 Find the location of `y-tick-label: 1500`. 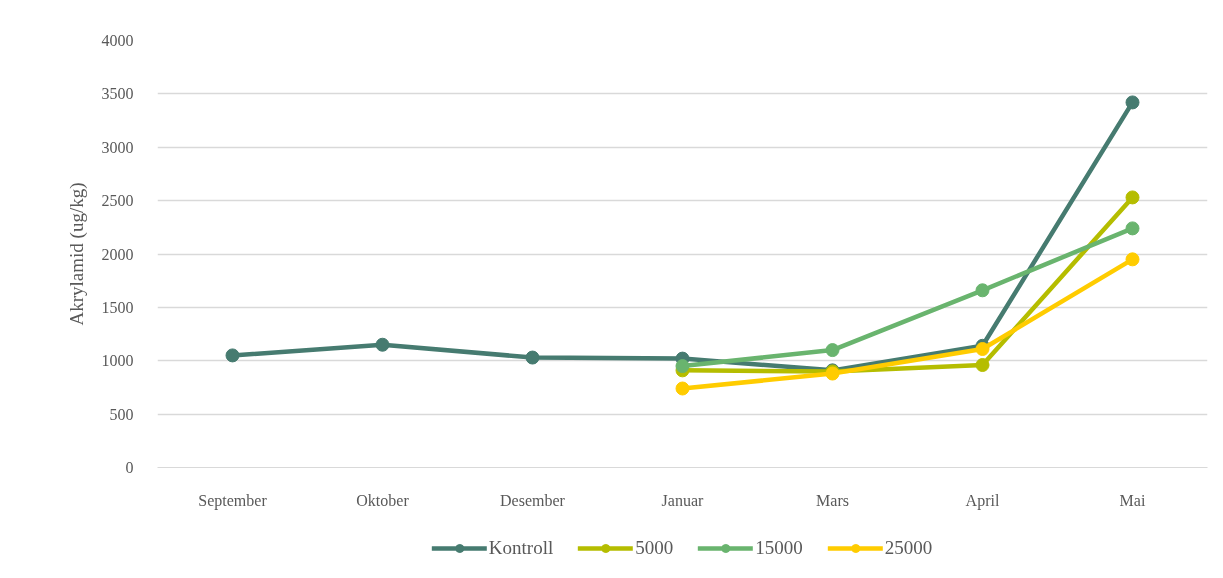

y-tick-label: 1500 is located at coordinates (117, 307).